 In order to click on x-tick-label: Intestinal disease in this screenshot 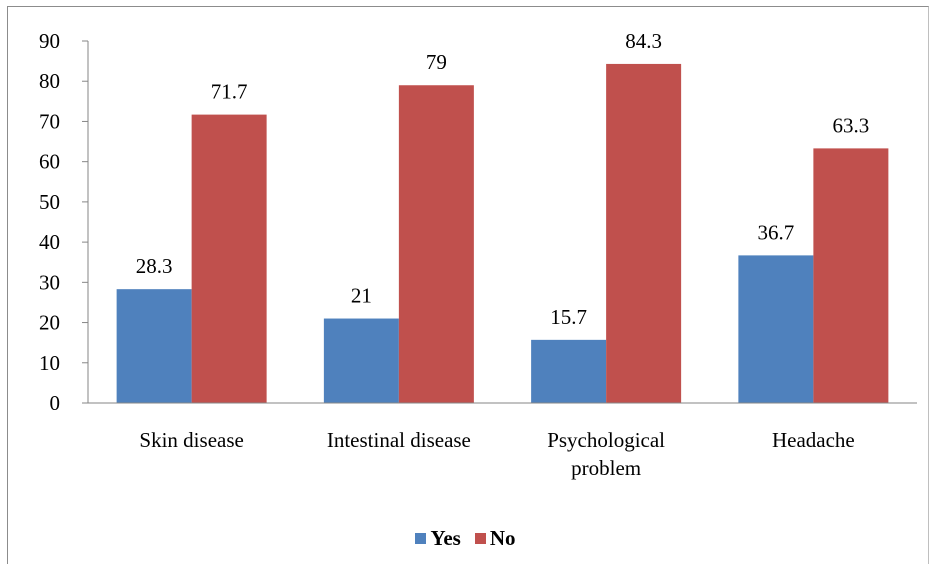, I will do `click(399, 440)`.